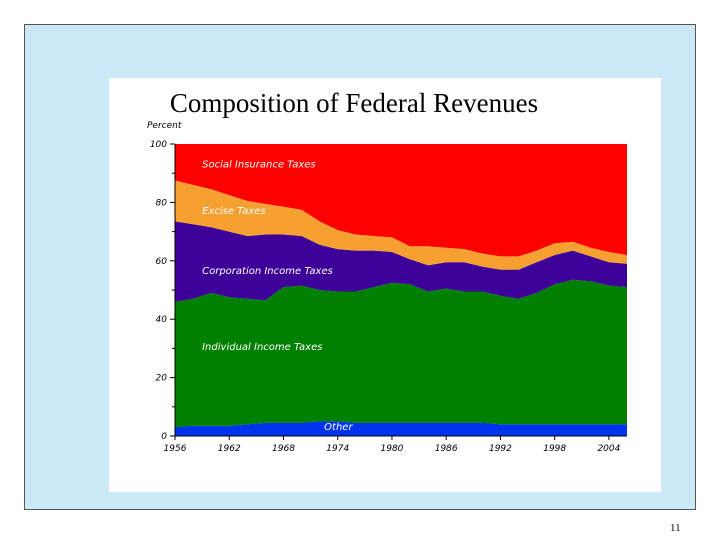 The image size is (720, 540). What do you see at coordinates (175, 449) in the screenshot?
I see `x-tick-label: 1956` at bounding box center [175, 449].